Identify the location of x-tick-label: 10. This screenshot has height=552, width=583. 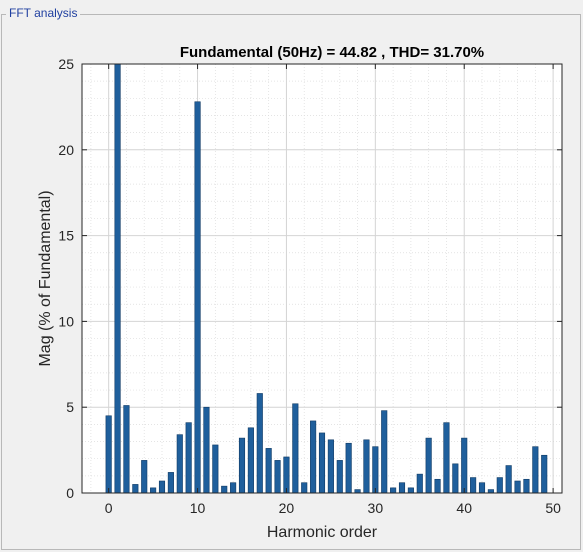
(198, 508).